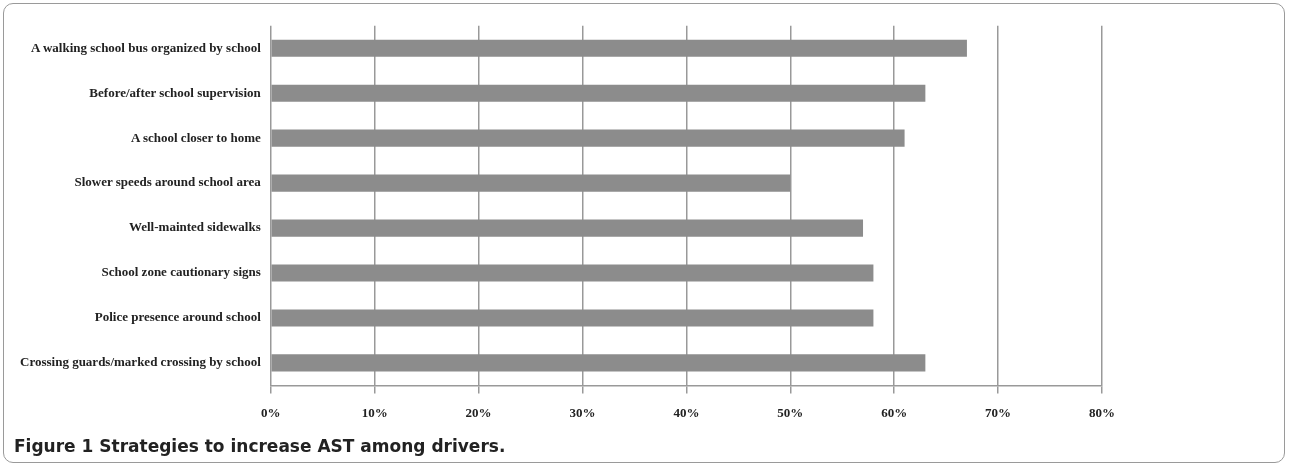  Describe the element at coordinates (1102, 412) in the screenshot. I see `x-tick-label: 80%` at that location.